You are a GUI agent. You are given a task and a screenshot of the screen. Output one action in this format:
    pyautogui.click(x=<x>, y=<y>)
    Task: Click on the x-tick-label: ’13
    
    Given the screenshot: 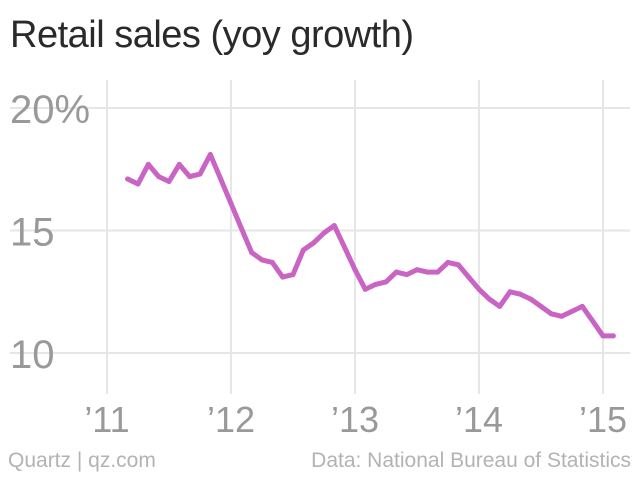 What is the action you would take?
    pyautogui.click(x=355, y=419)
    